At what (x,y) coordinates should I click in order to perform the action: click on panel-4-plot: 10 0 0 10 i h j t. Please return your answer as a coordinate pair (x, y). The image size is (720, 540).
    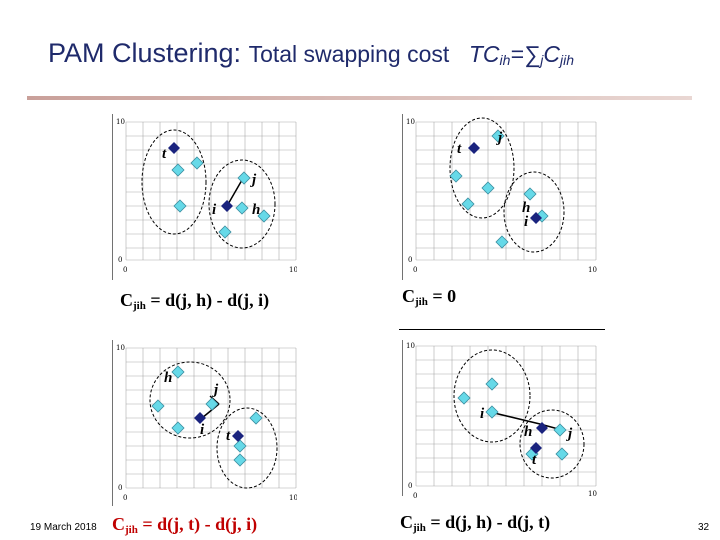
    Looking at the image, I should click on (502, 418).